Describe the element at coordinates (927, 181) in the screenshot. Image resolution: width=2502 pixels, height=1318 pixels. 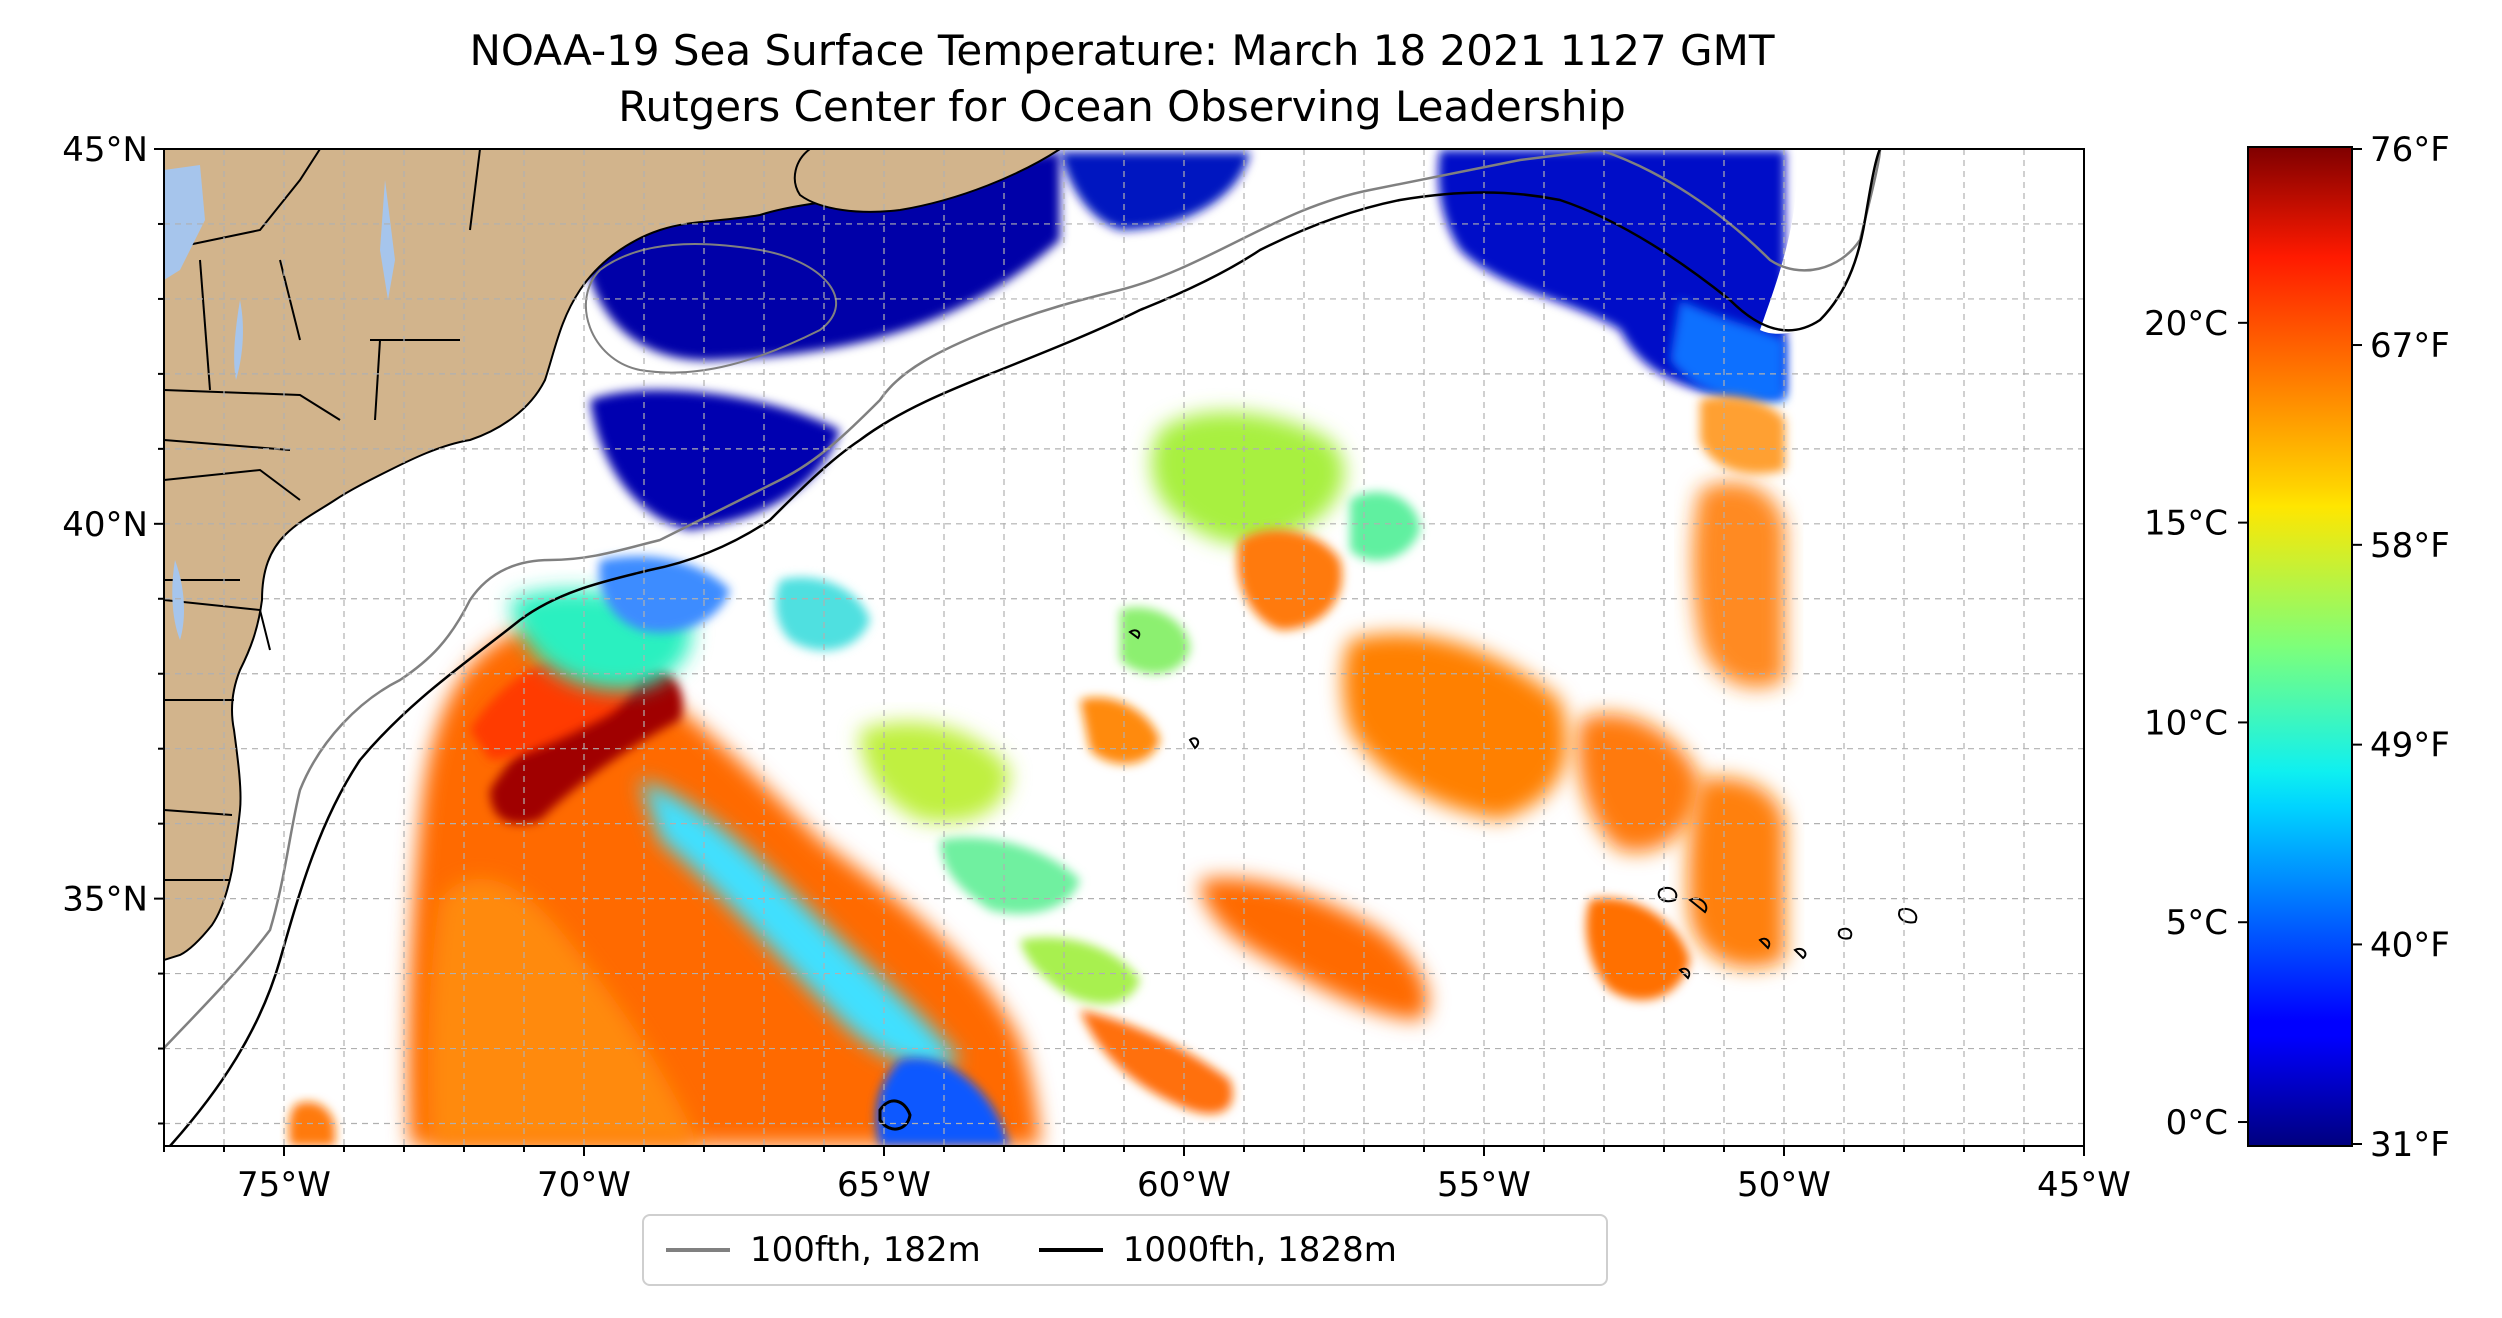
I see `nova-scotia-land` at that location.